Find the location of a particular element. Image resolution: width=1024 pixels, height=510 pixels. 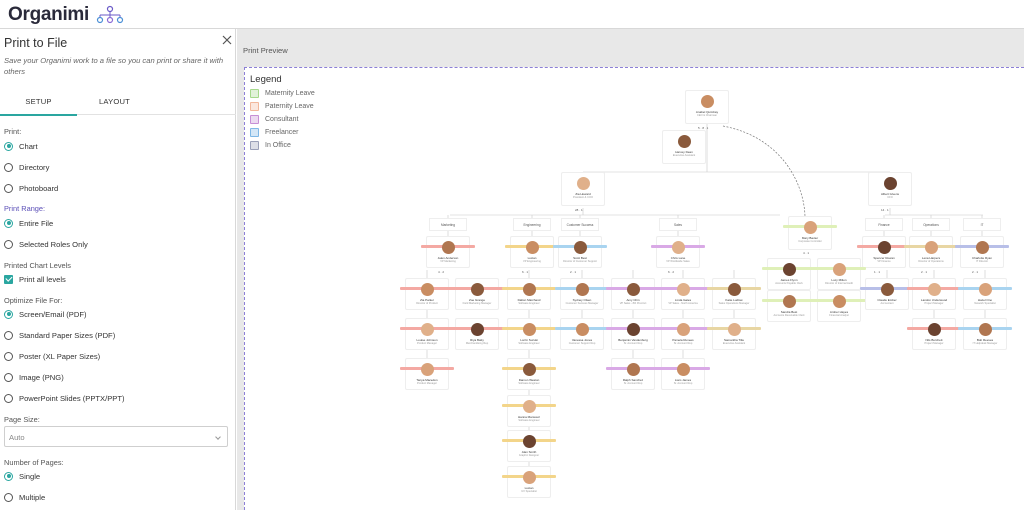

org-node: Vanessa Jones Customer Support Rep is located at coordinates (582, 334).